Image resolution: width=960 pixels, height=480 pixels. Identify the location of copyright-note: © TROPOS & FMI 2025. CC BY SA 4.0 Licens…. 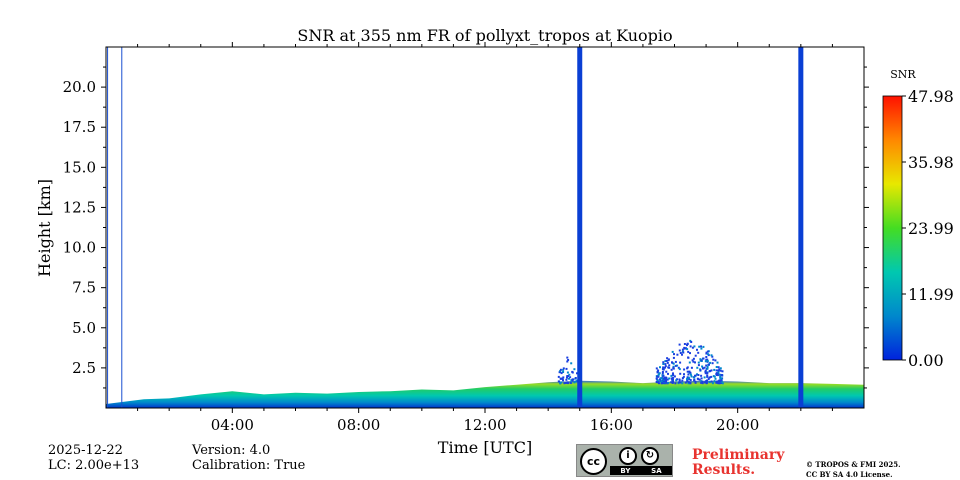
(853, 470).